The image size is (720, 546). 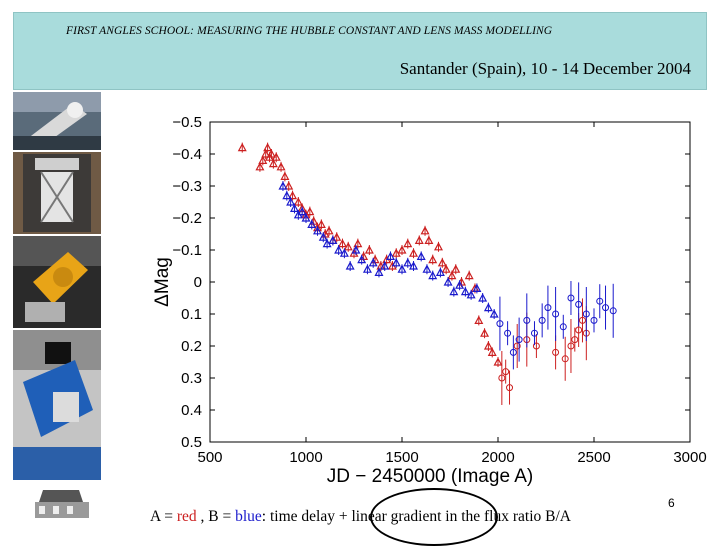 I want to click on y-axis-label: ΔMag, so click(x=162, y=282).